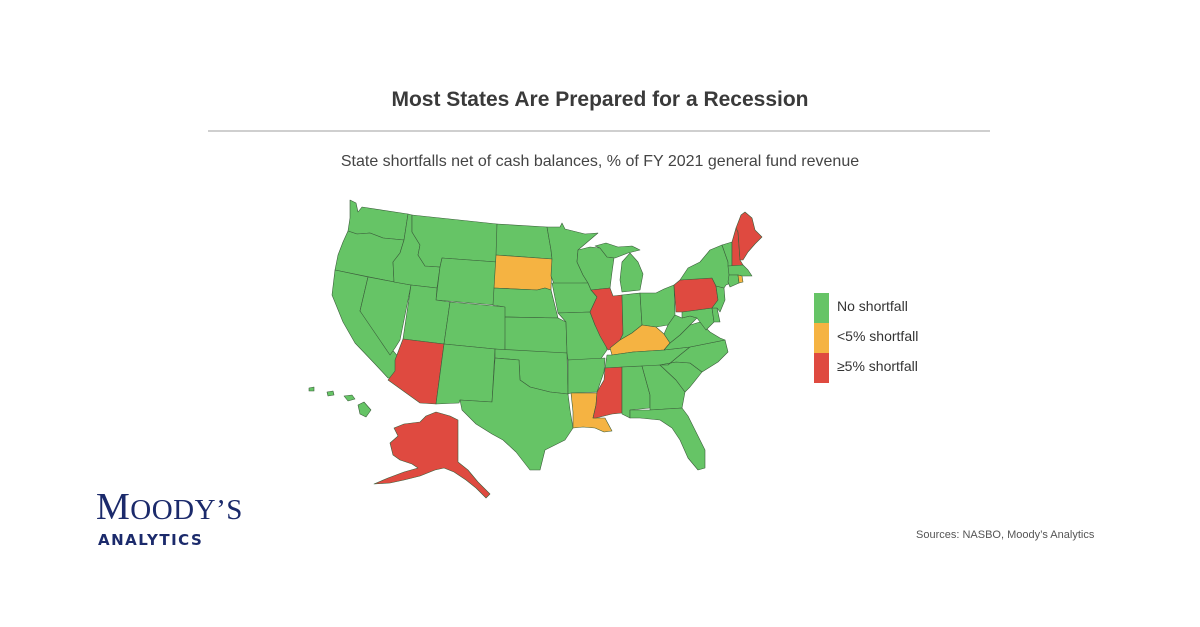 This screenshot has height=627, width=1200. Describe the element at coordinates (524, 241) in the screenshot. I see `state-north-dakota` at that location.